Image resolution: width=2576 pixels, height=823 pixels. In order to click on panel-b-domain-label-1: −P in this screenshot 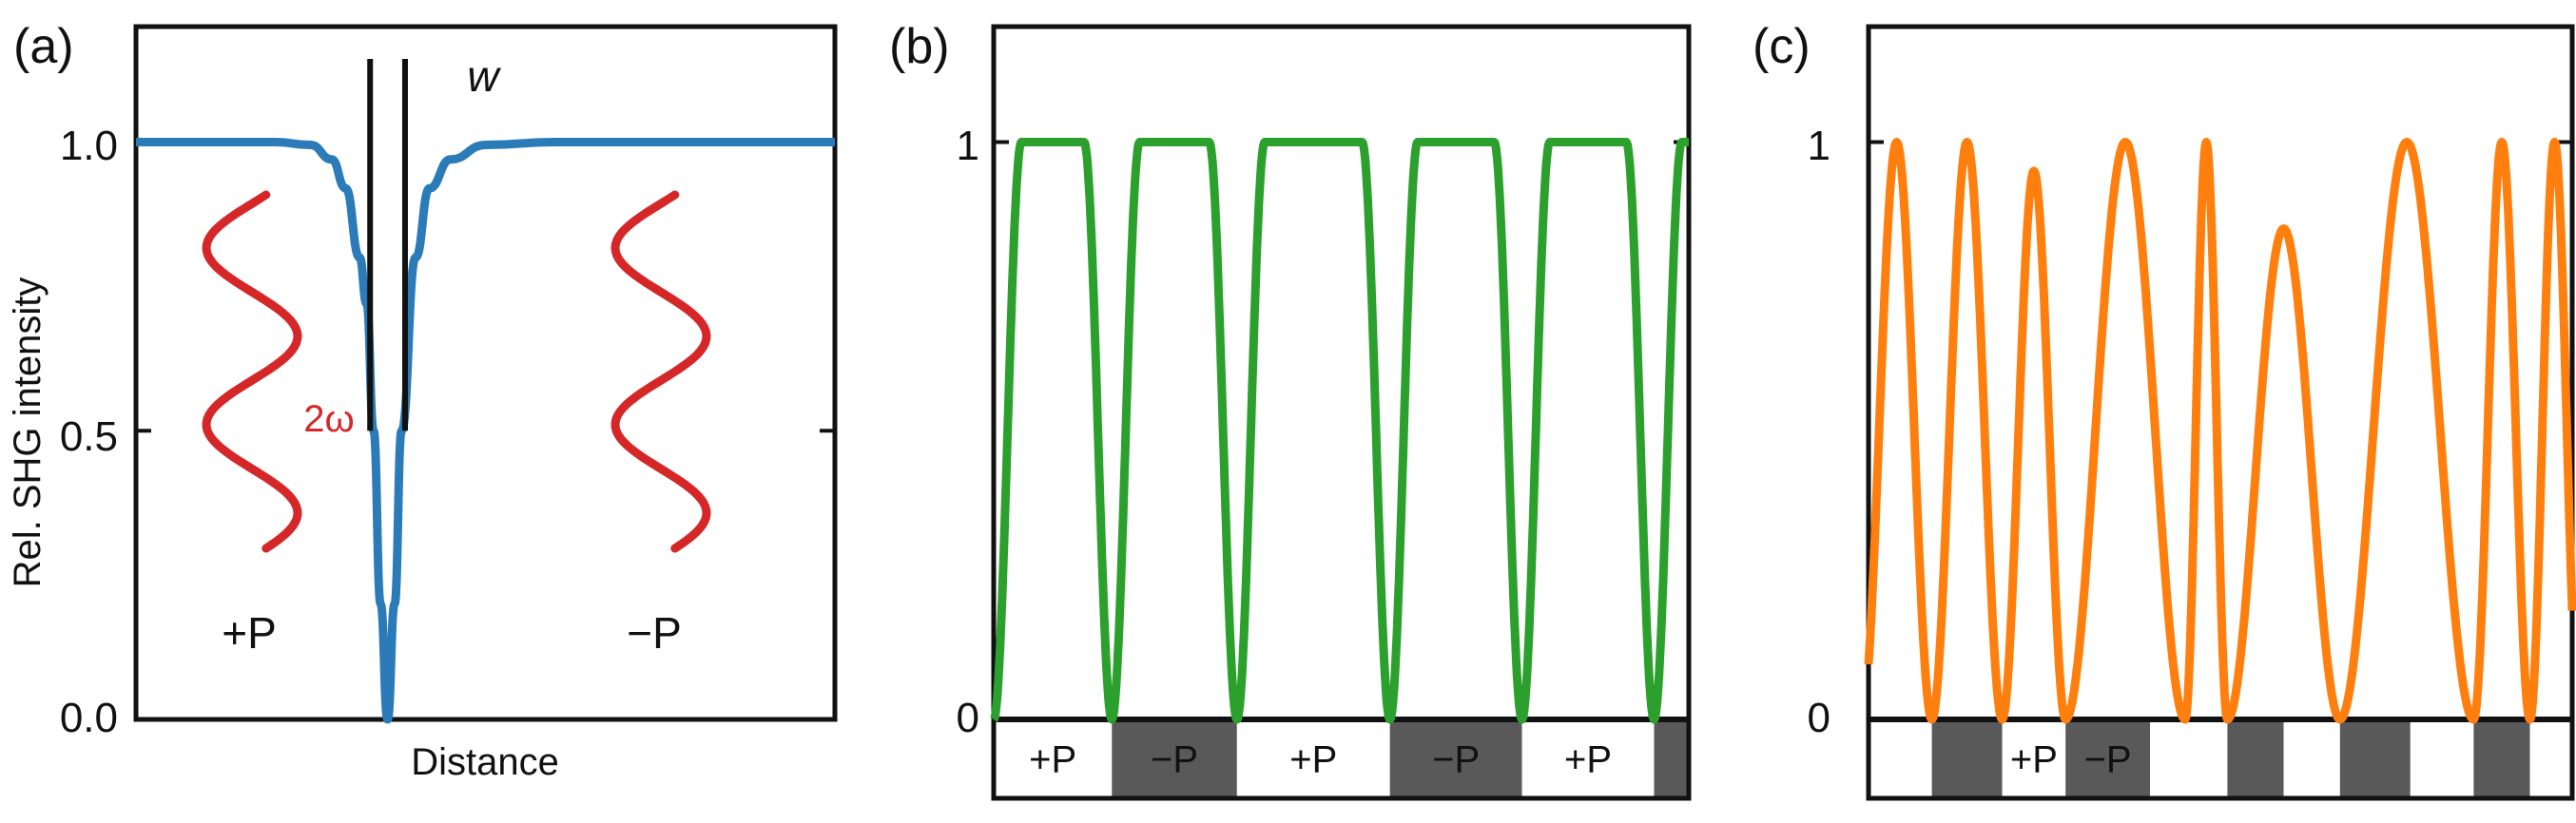, I will do `click(1174, 760)`.